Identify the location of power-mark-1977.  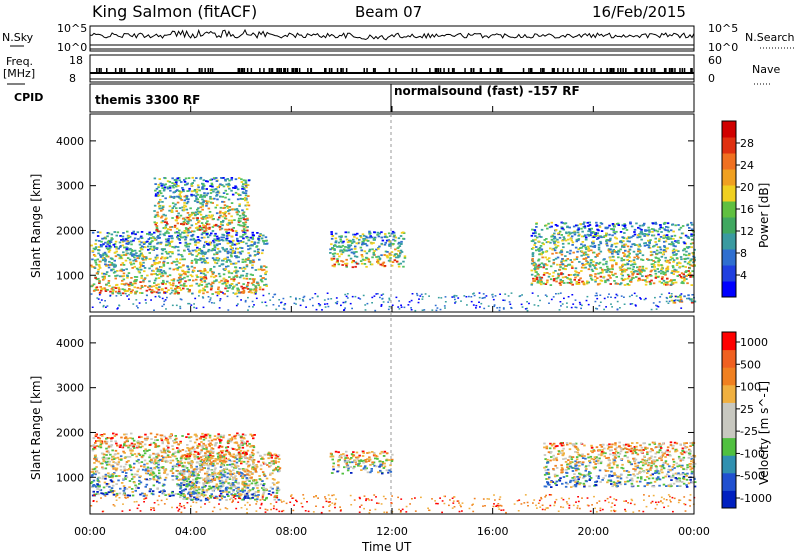
(333, 265).